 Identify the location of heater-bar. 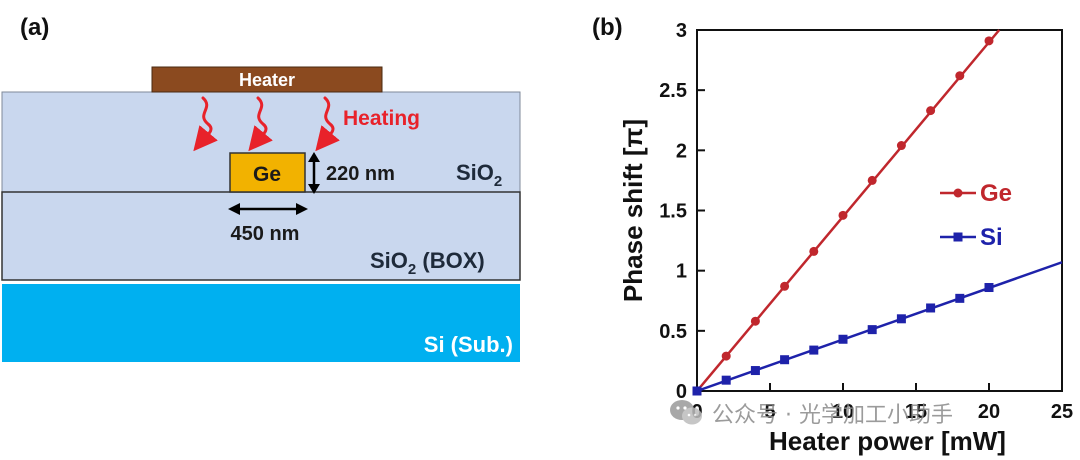
(267, 79).